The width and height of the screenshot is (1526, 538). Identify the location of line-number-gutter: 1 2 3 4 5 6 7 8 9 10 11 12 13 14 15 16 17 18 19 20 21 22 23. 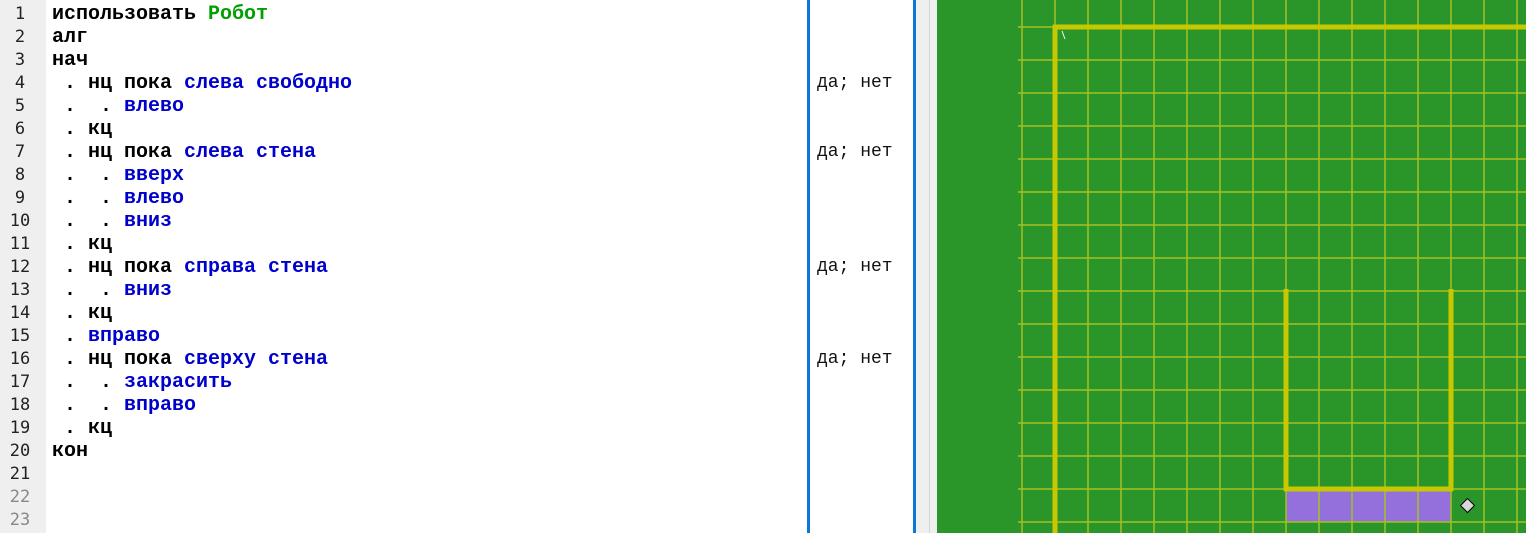
(23, 266).